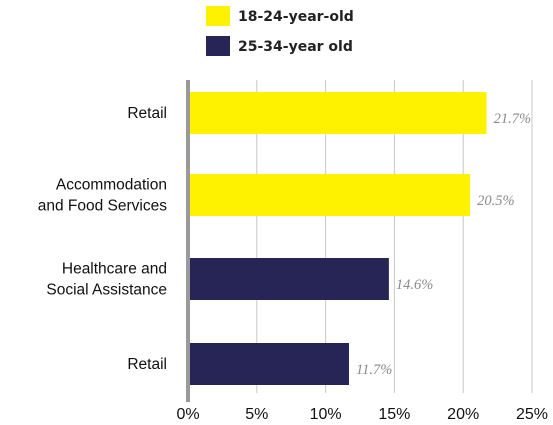 Image resolution: width=553 pixels, height=425 pixels. I want to click on x-tick-label: 25%, so click(532, 414).